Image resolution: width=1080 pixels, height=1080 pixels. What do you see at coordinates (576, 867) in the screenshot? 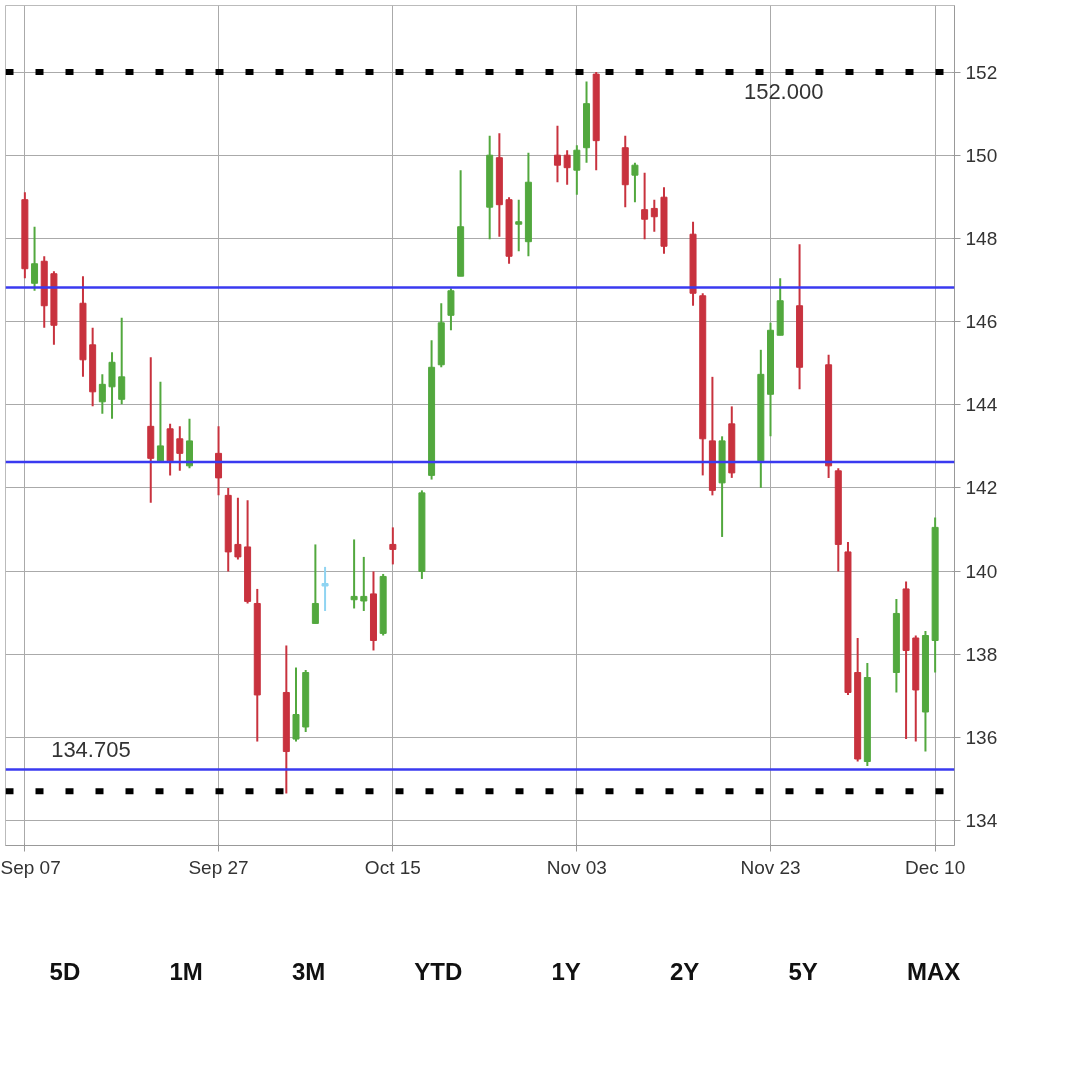
I see `x-tick-label: Nov 03` at bounding box center [576, 867].